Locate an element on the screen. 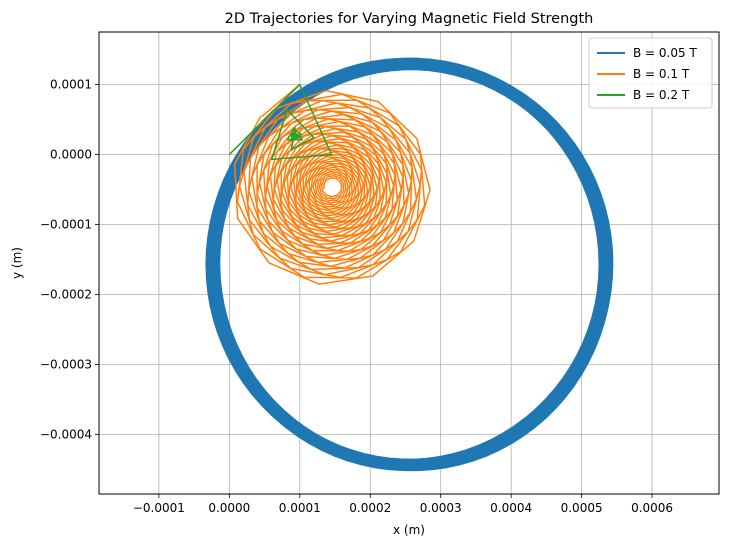 This screenshot has height=547, width=729. x-tick-label: 0.0002 is located at coordinates (370, 508).